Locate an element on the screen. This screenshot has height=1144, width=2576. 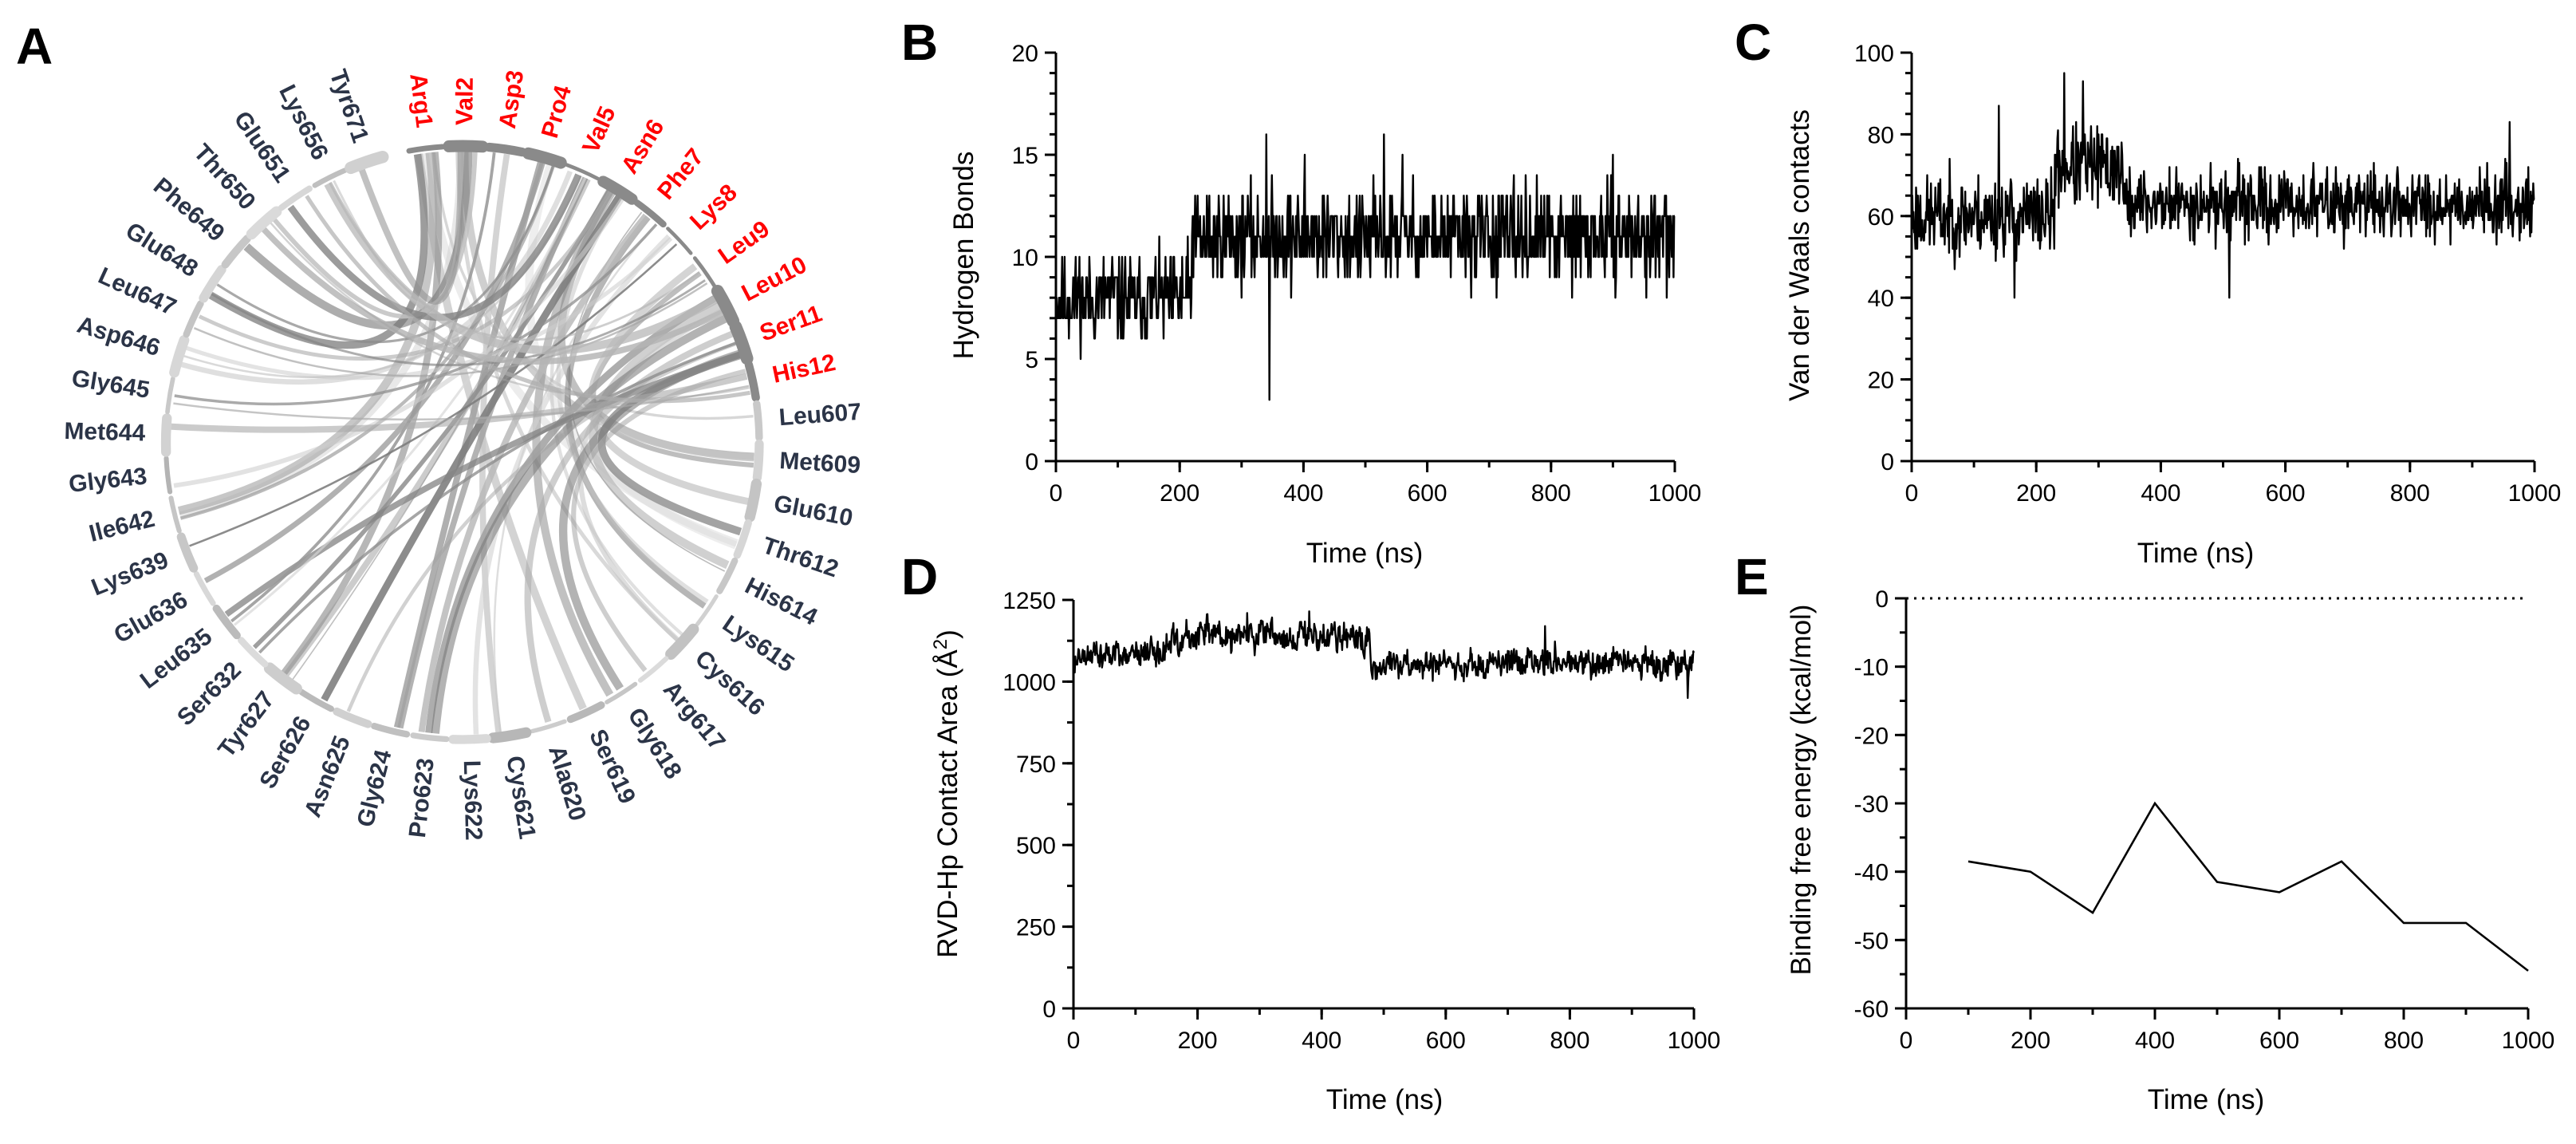
arc-lys639 is located at coordinates (187, 552).